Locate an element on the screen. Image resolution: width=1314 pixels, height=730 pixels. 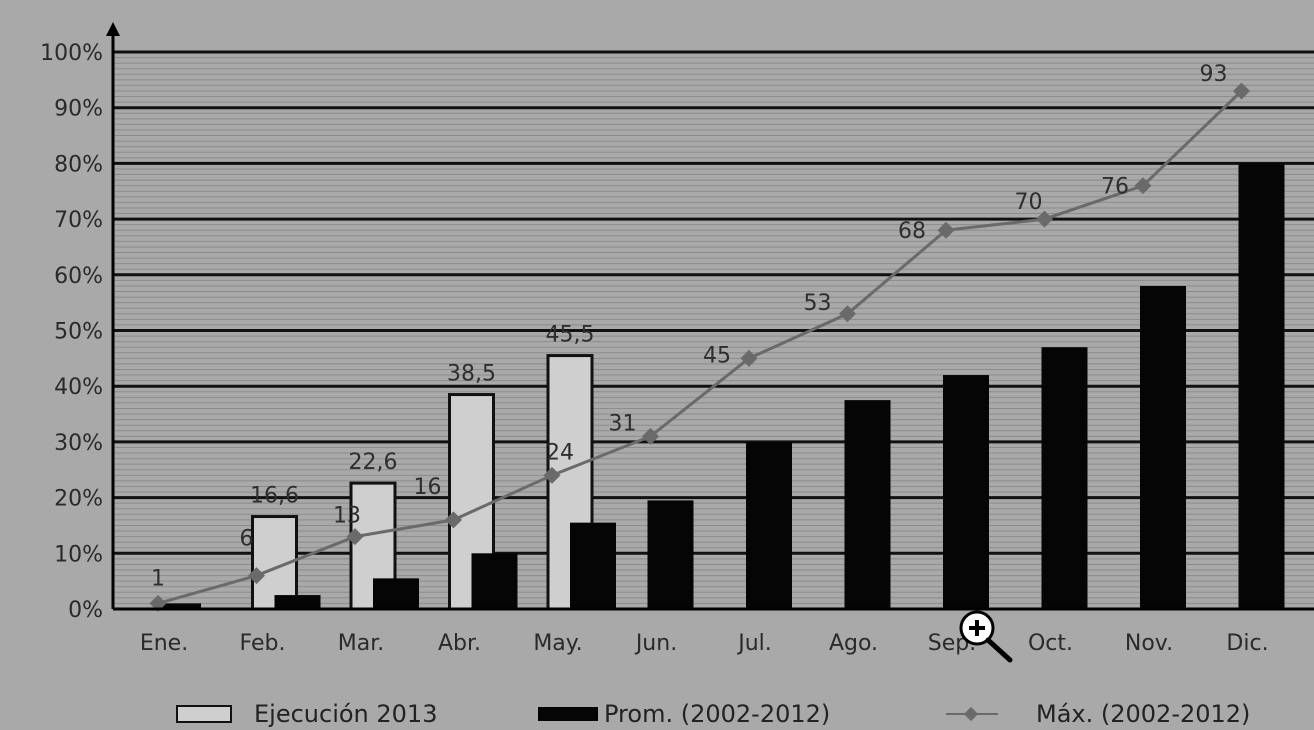
max-data-label: 68 is located at coordinates (912, 231).